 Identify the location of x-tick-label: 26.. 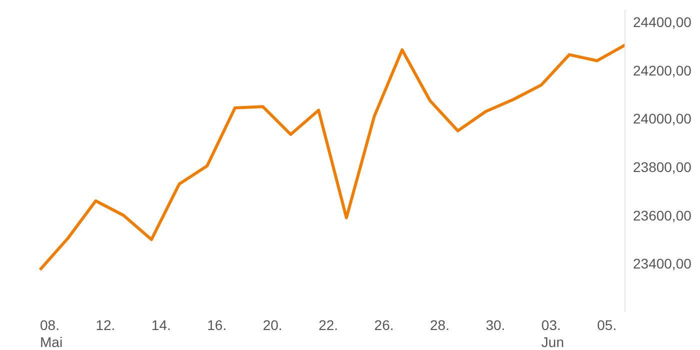
(384, 325).